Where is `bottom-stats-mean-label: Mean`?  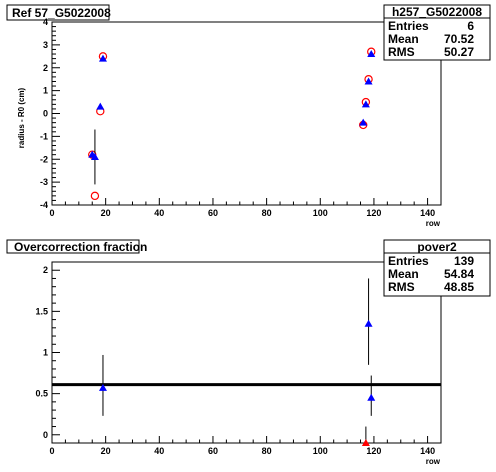 bottom-stats-mean-label: Mean is located at coordinates (403, 274).